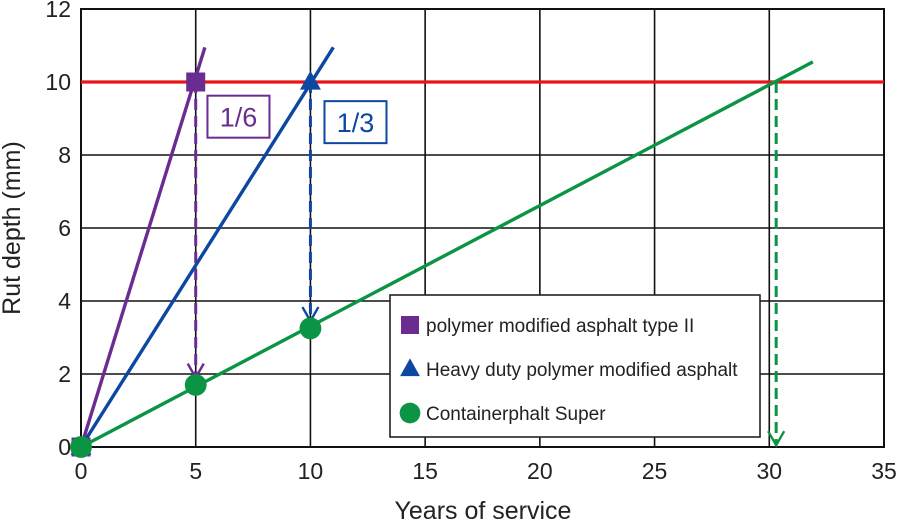 The image size is (901, 521). Describe the element at coordinates (311, 471) in the screenshot. I see `x-tick-label: 10` at that location.